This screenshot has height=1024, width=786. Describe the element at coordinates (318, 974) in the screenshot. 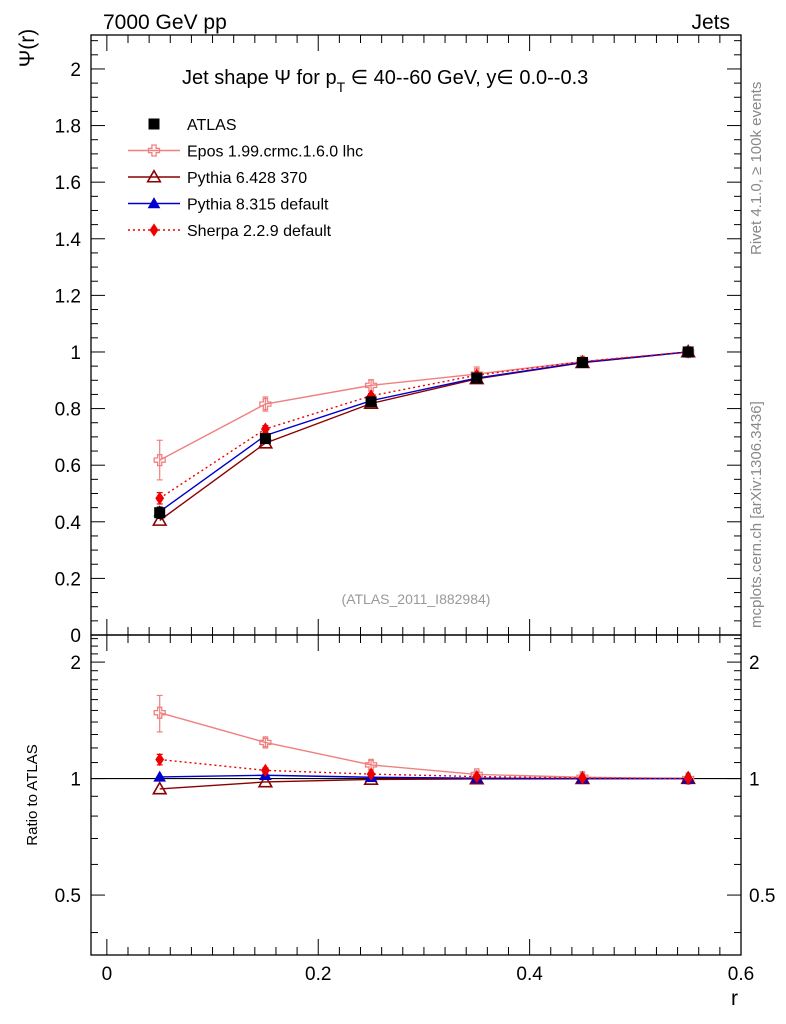

I see `x-tick-label: 0.2` at that location.